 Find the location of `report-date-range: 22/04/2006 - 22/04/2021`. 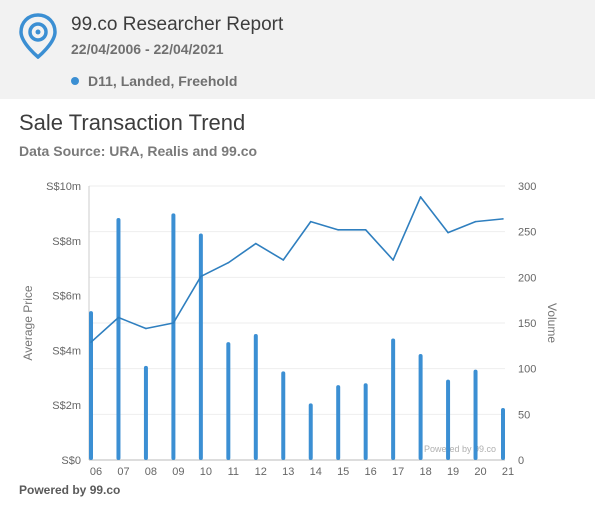

report-date-range: 22/04/2006 - 22/04/2021 is located at coordinates (147, 49).